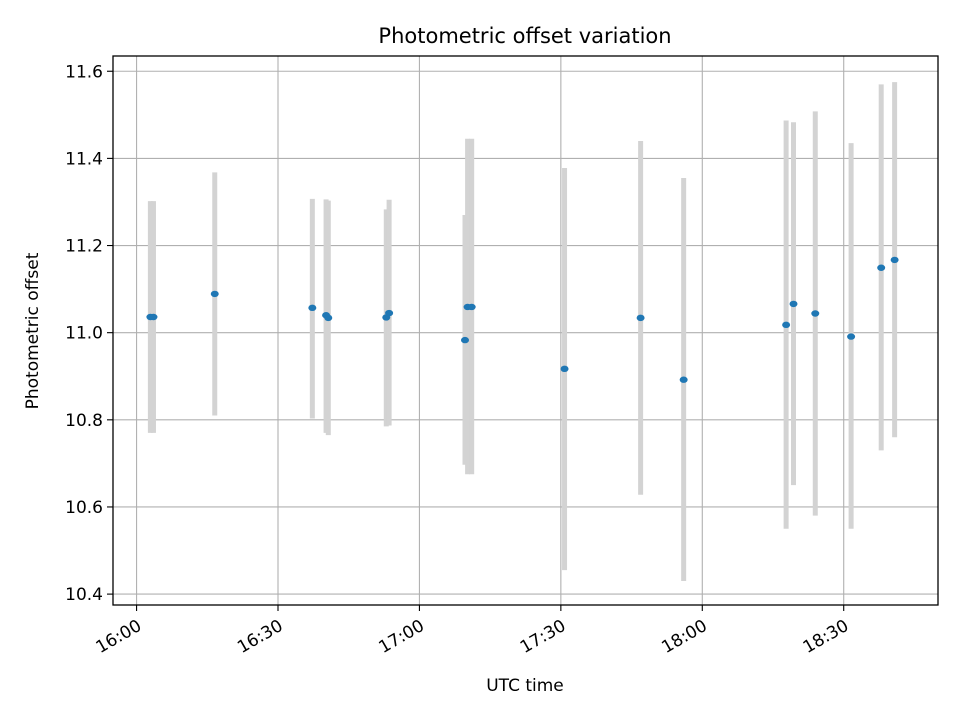  What do you see at coordinates (84, 72) in the screenshot?
I see `y-tick-label: 11.6` at bounding box center [84, 72].